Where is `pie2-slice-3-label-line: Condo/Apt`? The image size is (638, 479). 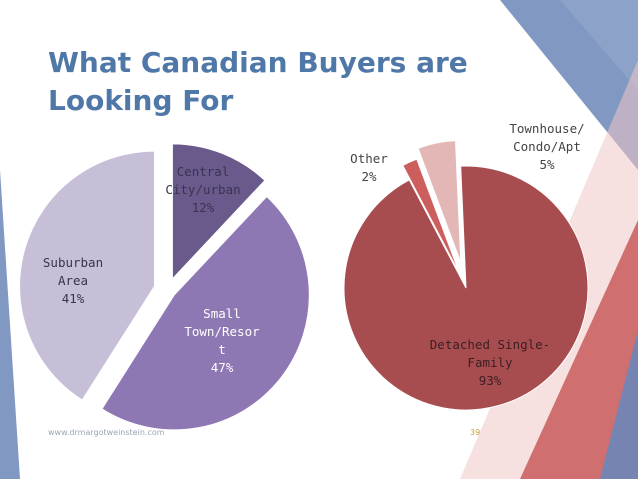 pie2-slice-3-label-line: Condo/Apt is located at coordinates (547, 146).